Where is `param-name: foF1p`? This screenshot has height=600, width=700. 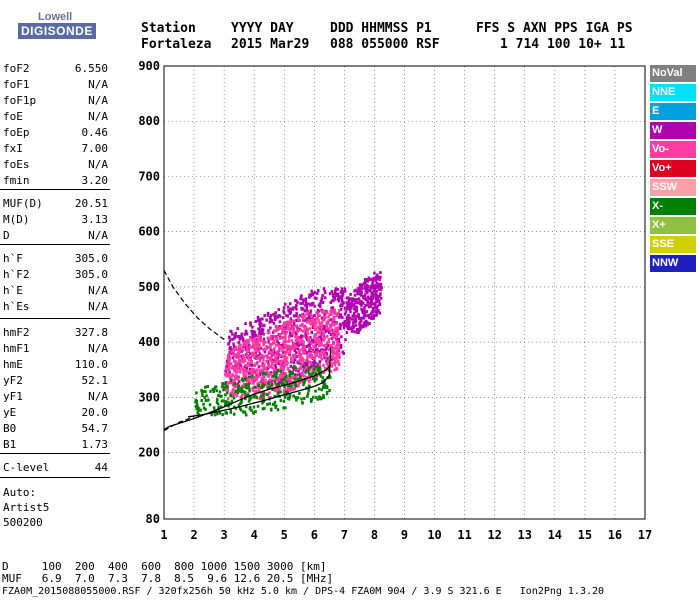
param-name: foF1p is located at coordinates (20, 100).